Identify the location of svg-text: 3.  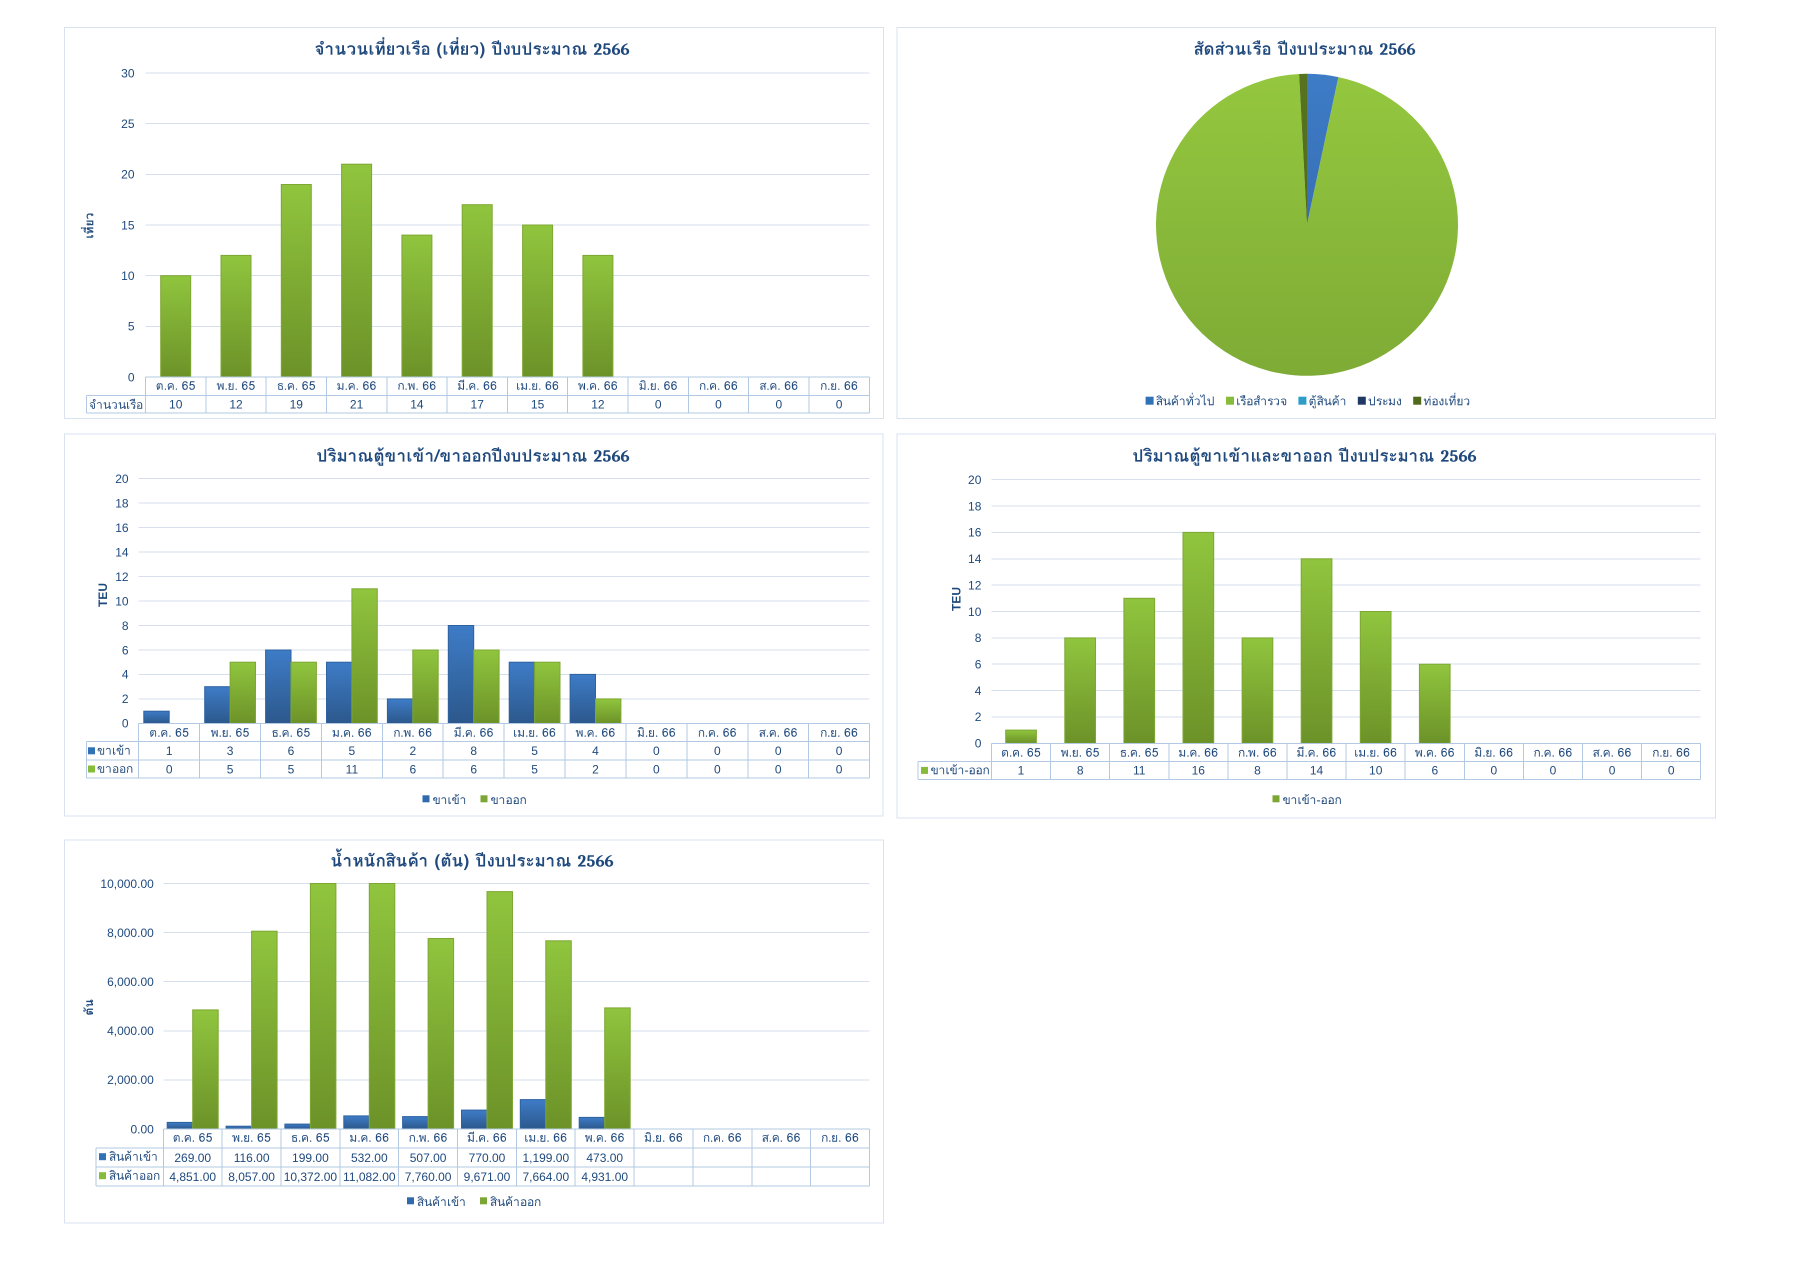
(230, 751).